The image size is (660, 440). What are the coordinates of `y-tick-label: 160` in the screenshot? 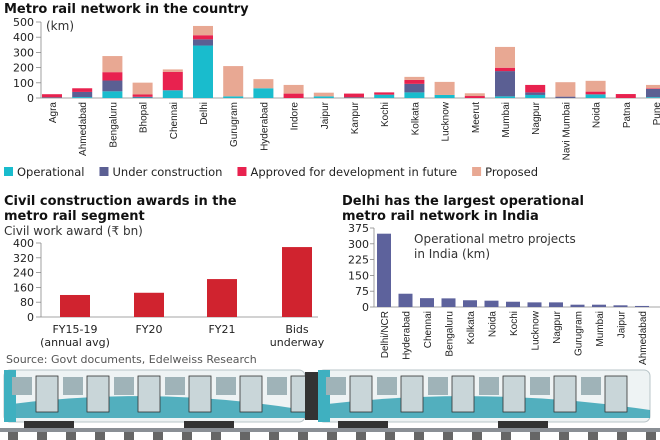 It's located at (23, 287).